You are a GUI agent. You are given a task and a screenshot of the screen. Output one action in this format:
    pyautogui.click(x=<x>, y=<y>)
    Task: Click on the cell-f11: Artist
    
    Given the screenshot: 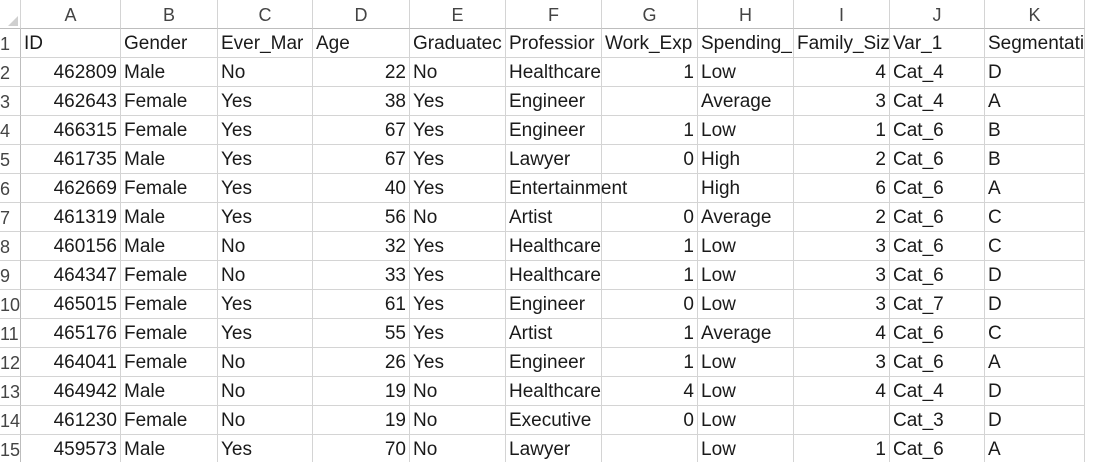 What is the action you would take?
    pyautogui.click(x=554, y=333)
    